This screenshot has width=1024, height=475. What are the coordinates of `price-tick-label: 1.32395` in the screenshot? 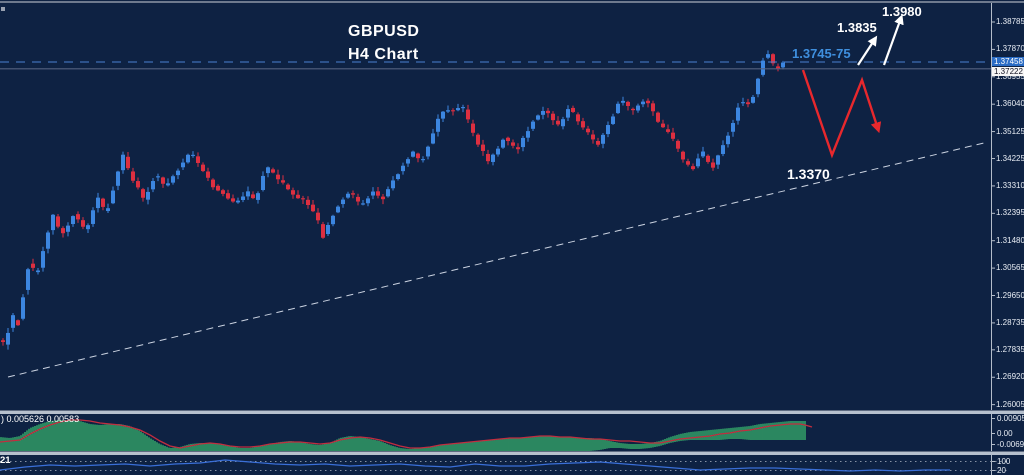 It's located at (1010, 213).